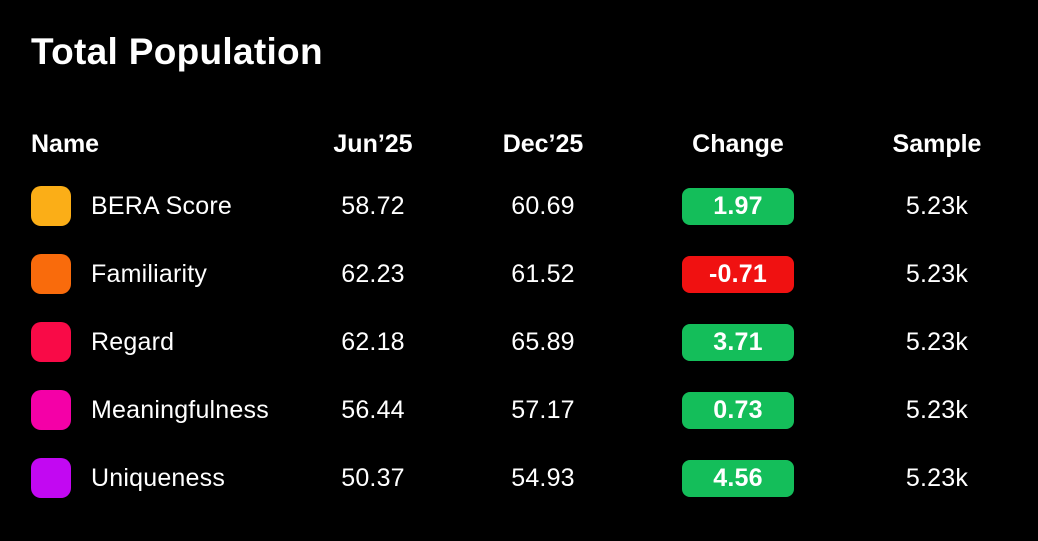  I want to click on series-name-label: Familiarity, so click(149, 273).